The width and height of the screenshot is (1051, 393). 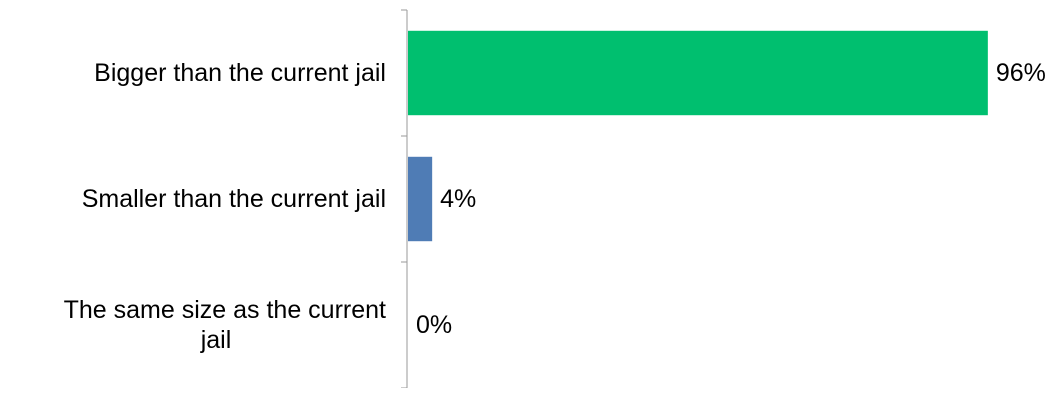 What do you see at coordinates (240, 73) in the screenshot?
I see `category-label: Bigger than the current jail` at bounding box center [240, 73].